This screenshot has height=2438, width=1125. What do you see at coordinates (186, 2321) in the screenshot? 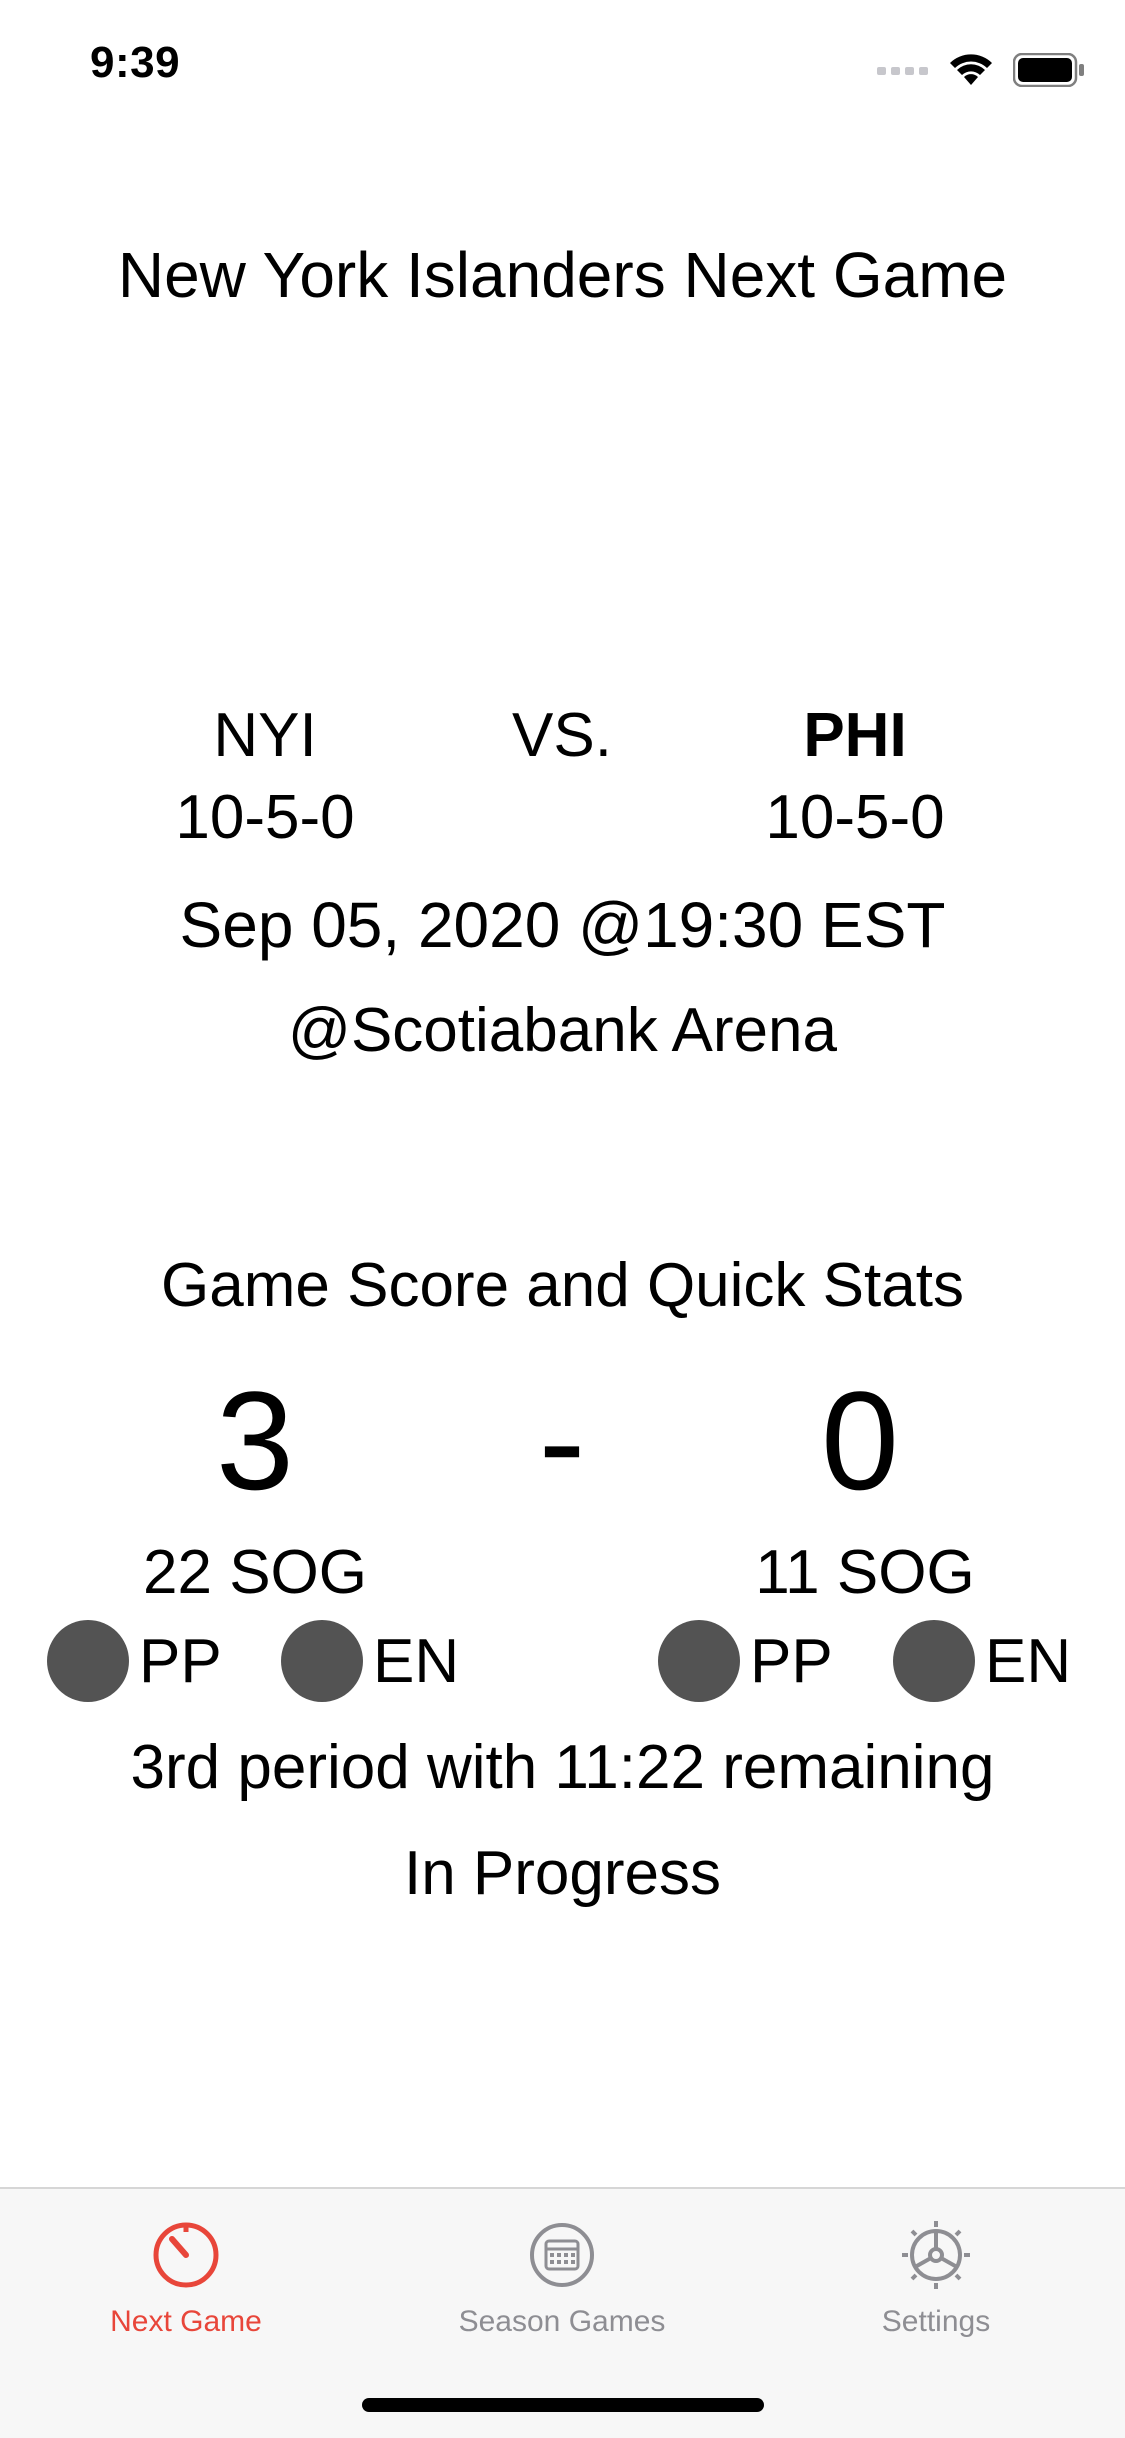
I see `tab-next-game-label: Next Game` at bounding box center [186, 2321].